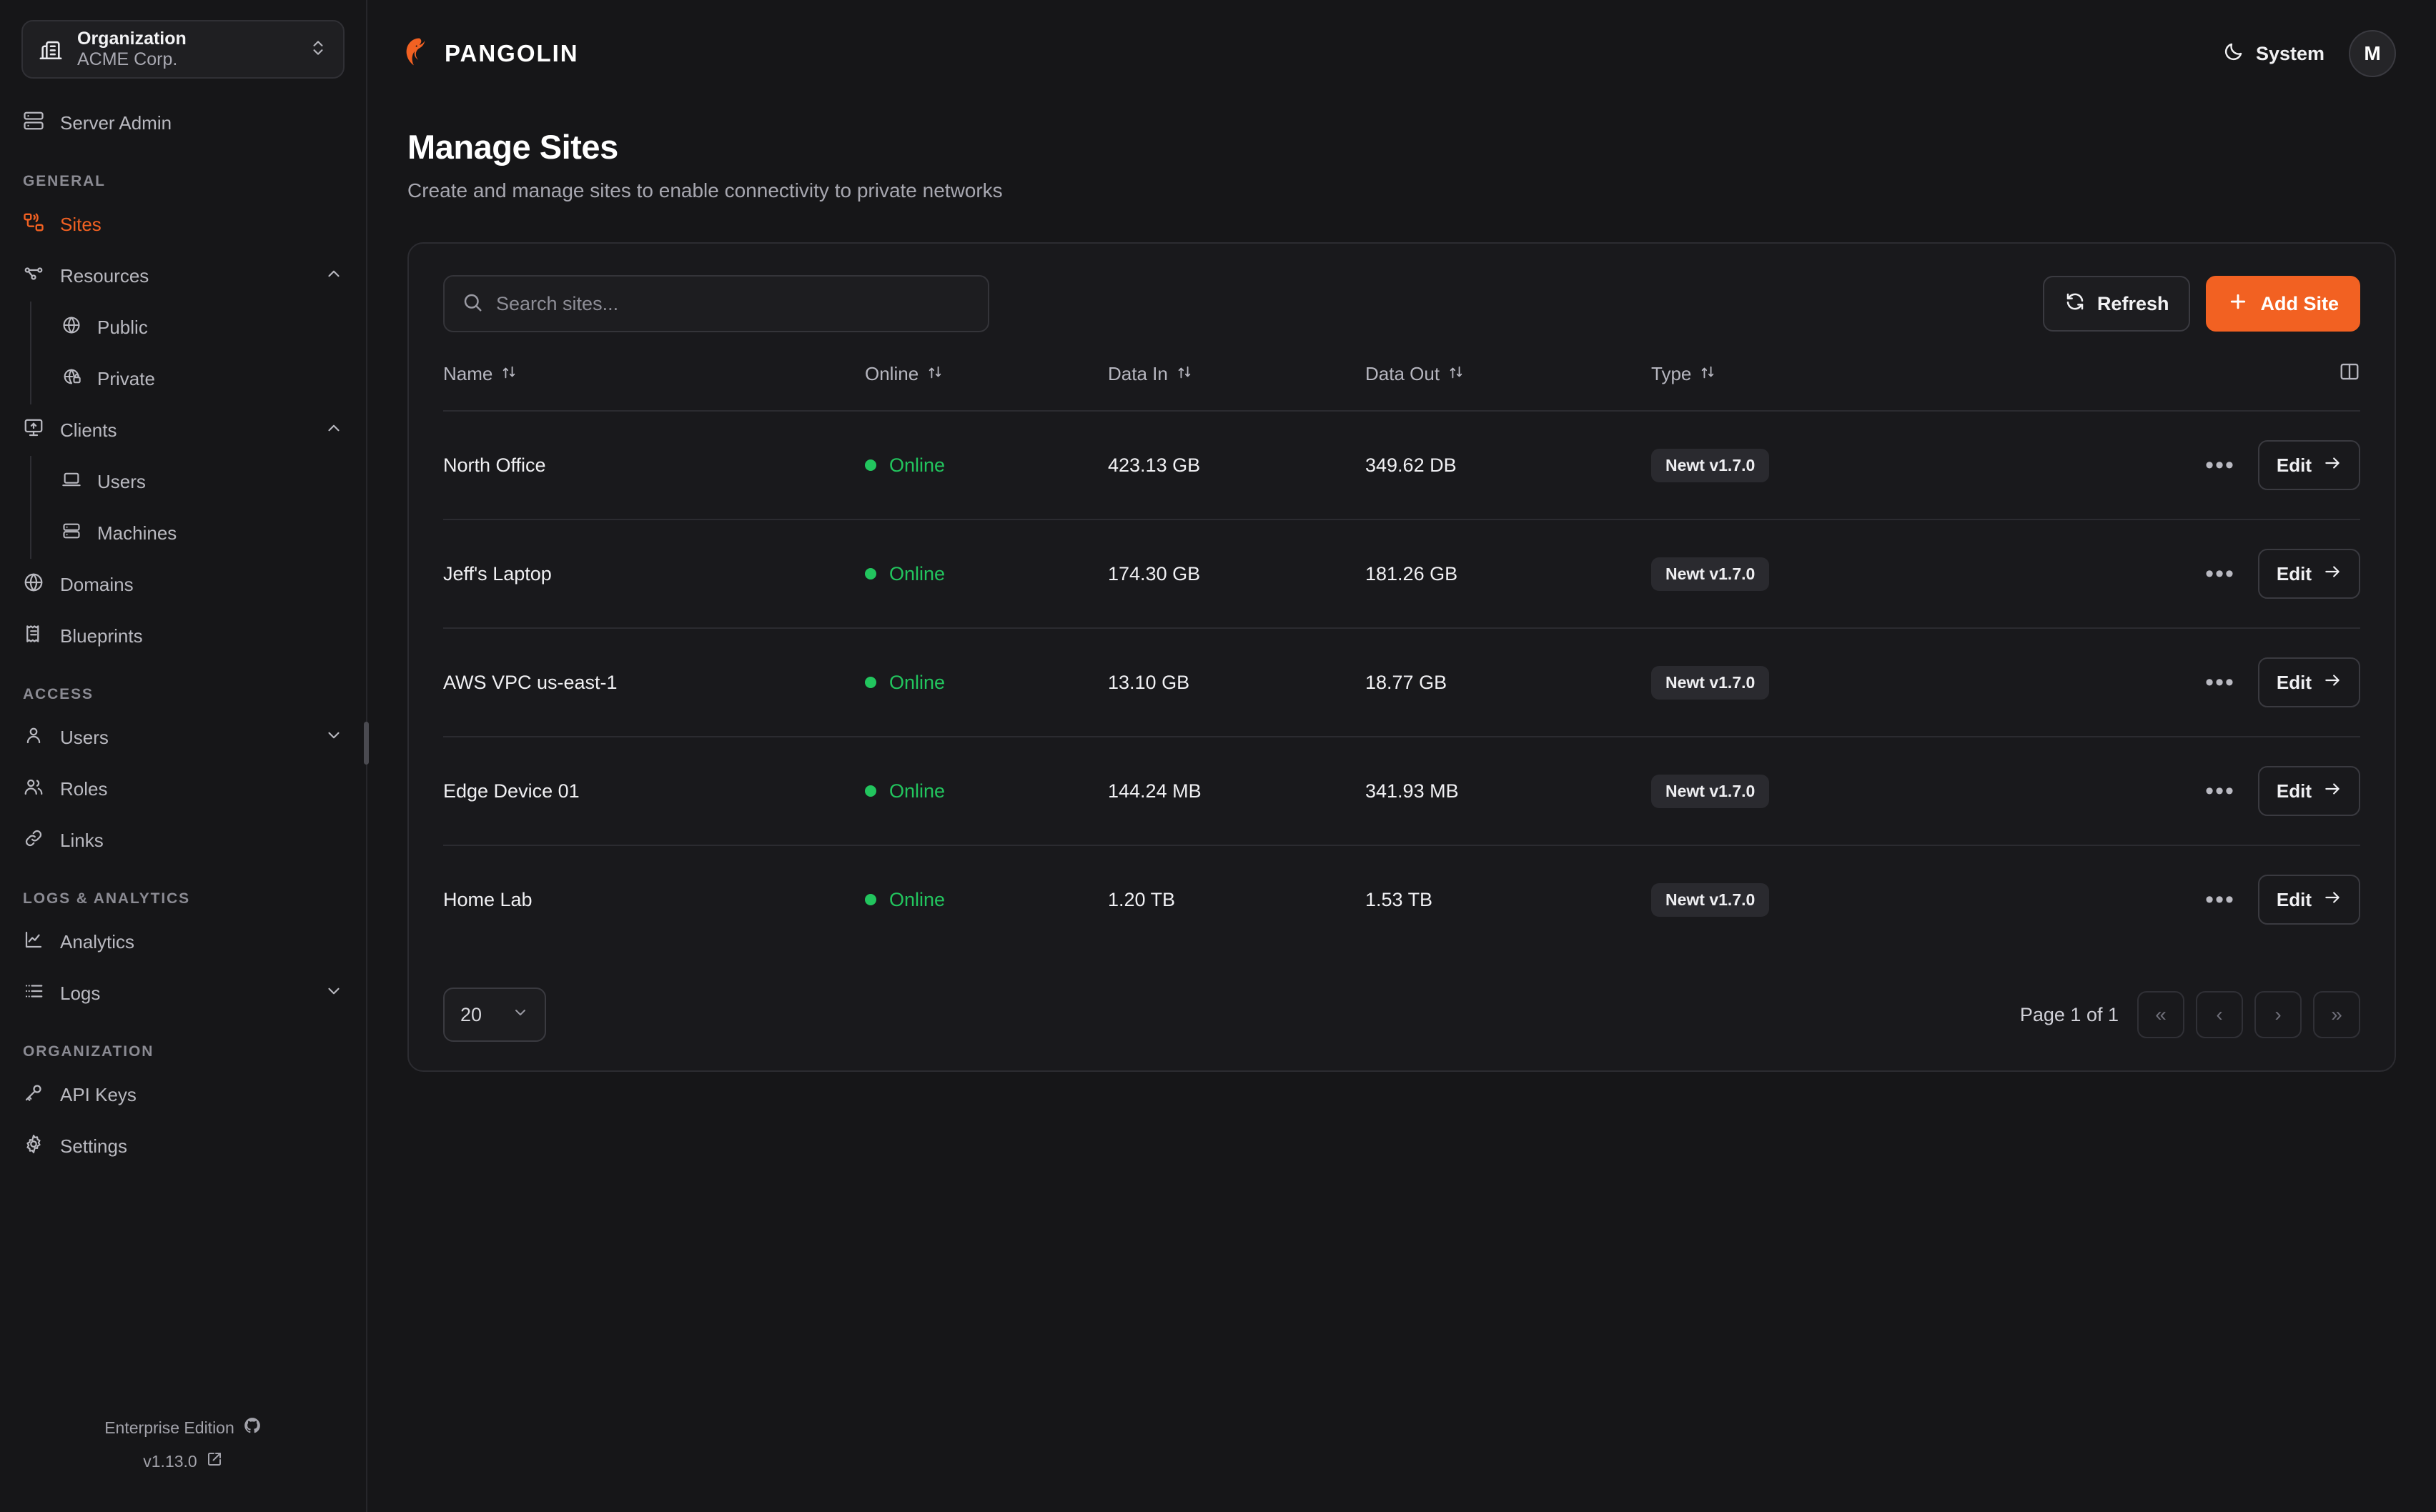 This screenshot has height=1512, width=2436. Describe the element at coordinates (34, 841) in the screenshot. I see `link-icon` at that location.